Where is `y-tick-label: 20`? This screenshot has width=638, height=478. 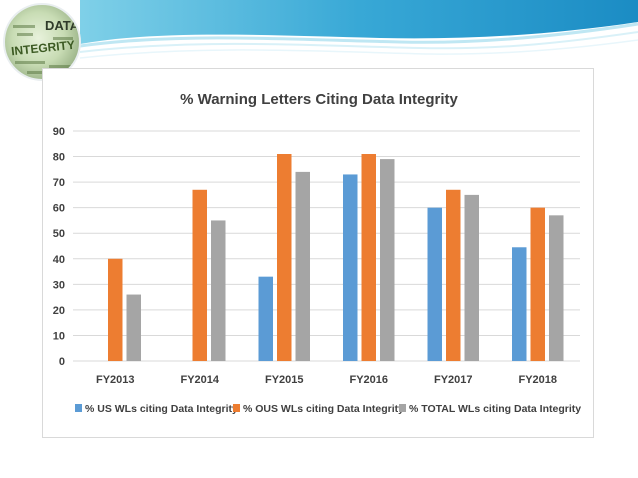 y-tick-label: 20 is located at coordinates (59, 311).